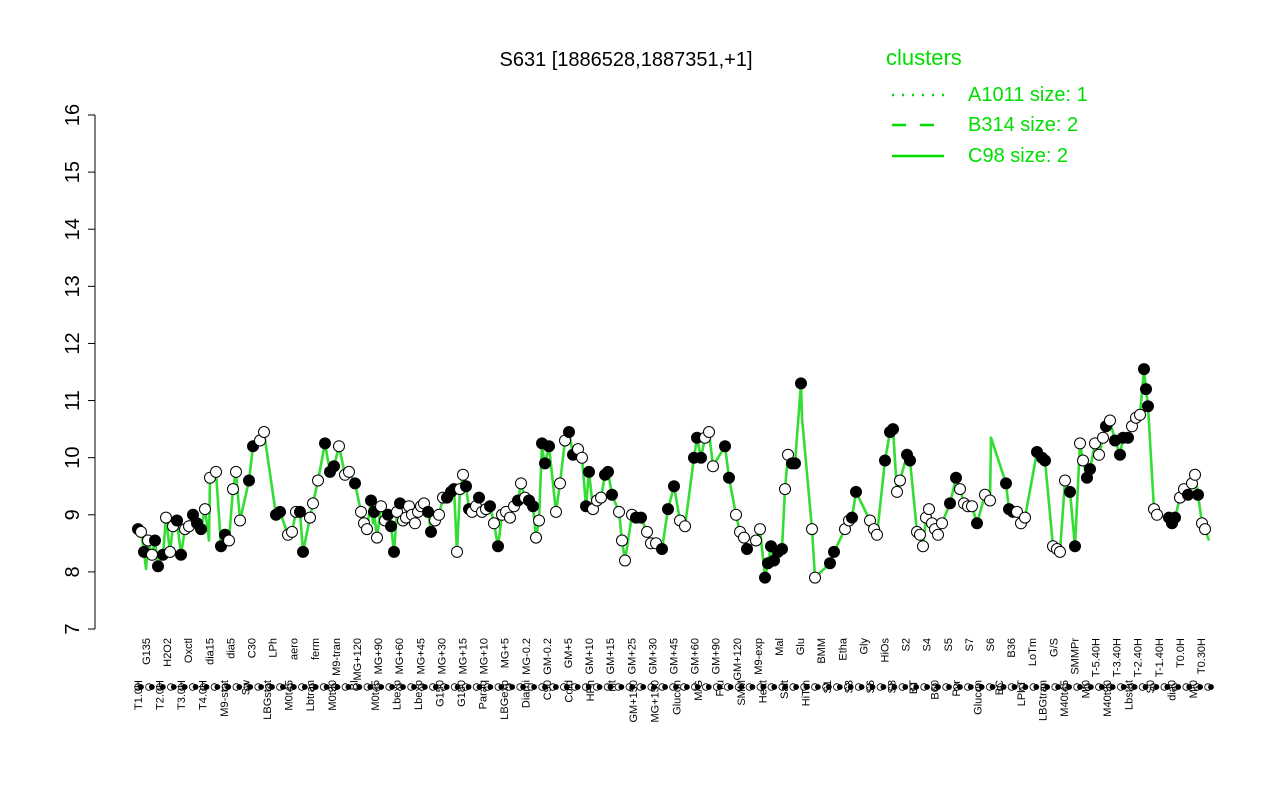  Describe the element at coordinates (1043, 700) in the screenshot. I see `x-tick-label: LBGtran` at that location.